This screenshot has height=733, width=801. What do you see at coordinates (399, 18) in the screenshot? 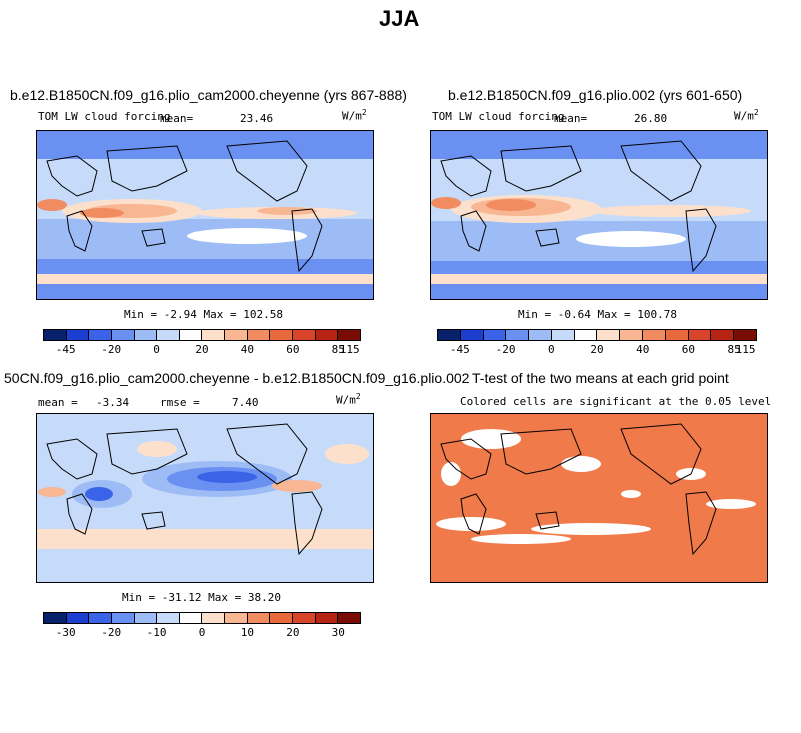
I see `page-title: JJA` at bounding box center [399, 18].